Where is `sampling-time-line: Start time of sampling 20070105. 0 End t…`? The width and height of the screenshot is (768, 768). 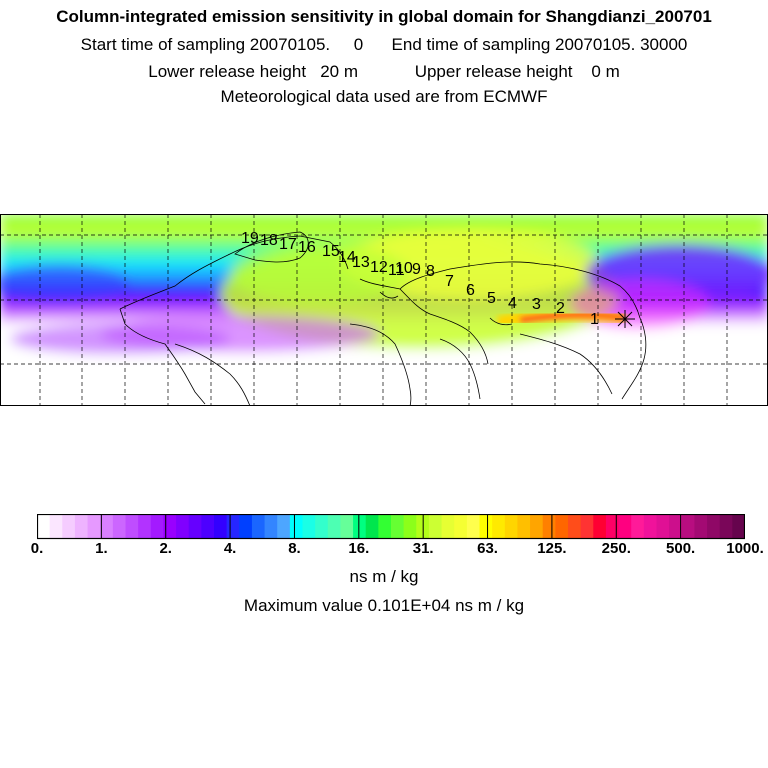 sampling-time-line: Start time of sampling 20070105. 0 End t… is located at coordinates (384, 44).